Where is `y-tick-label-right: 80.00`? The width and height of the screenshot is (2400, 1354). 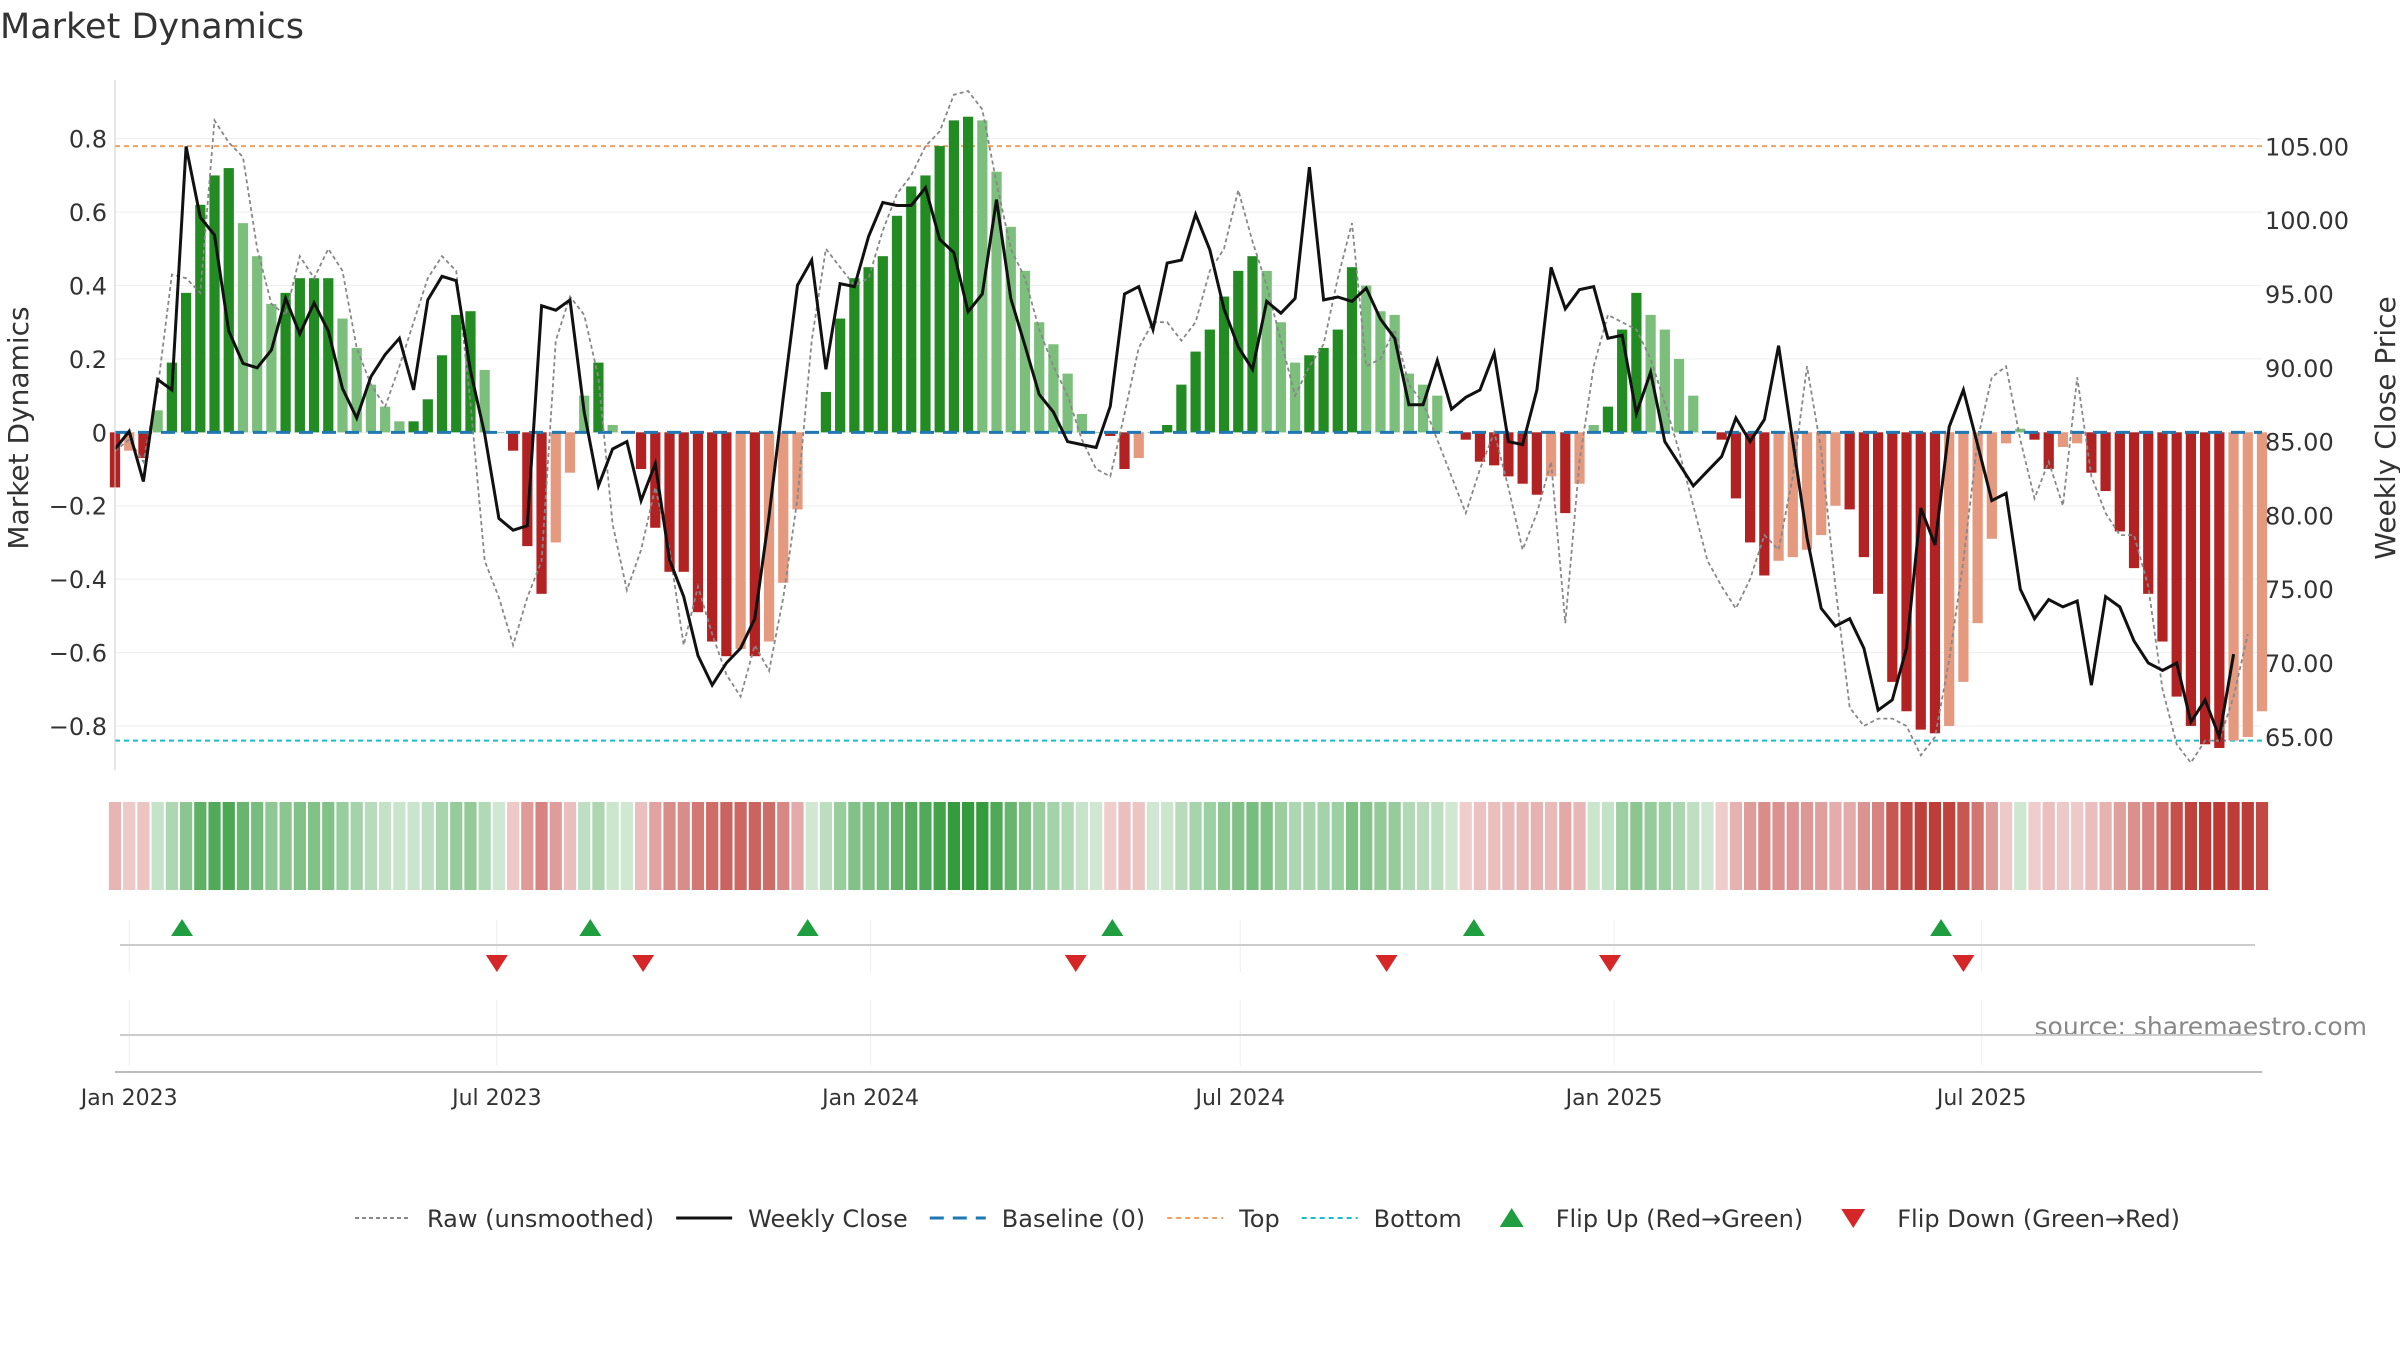
y-tick-label-right: 80.00 is located at coordinates (2299, 516).